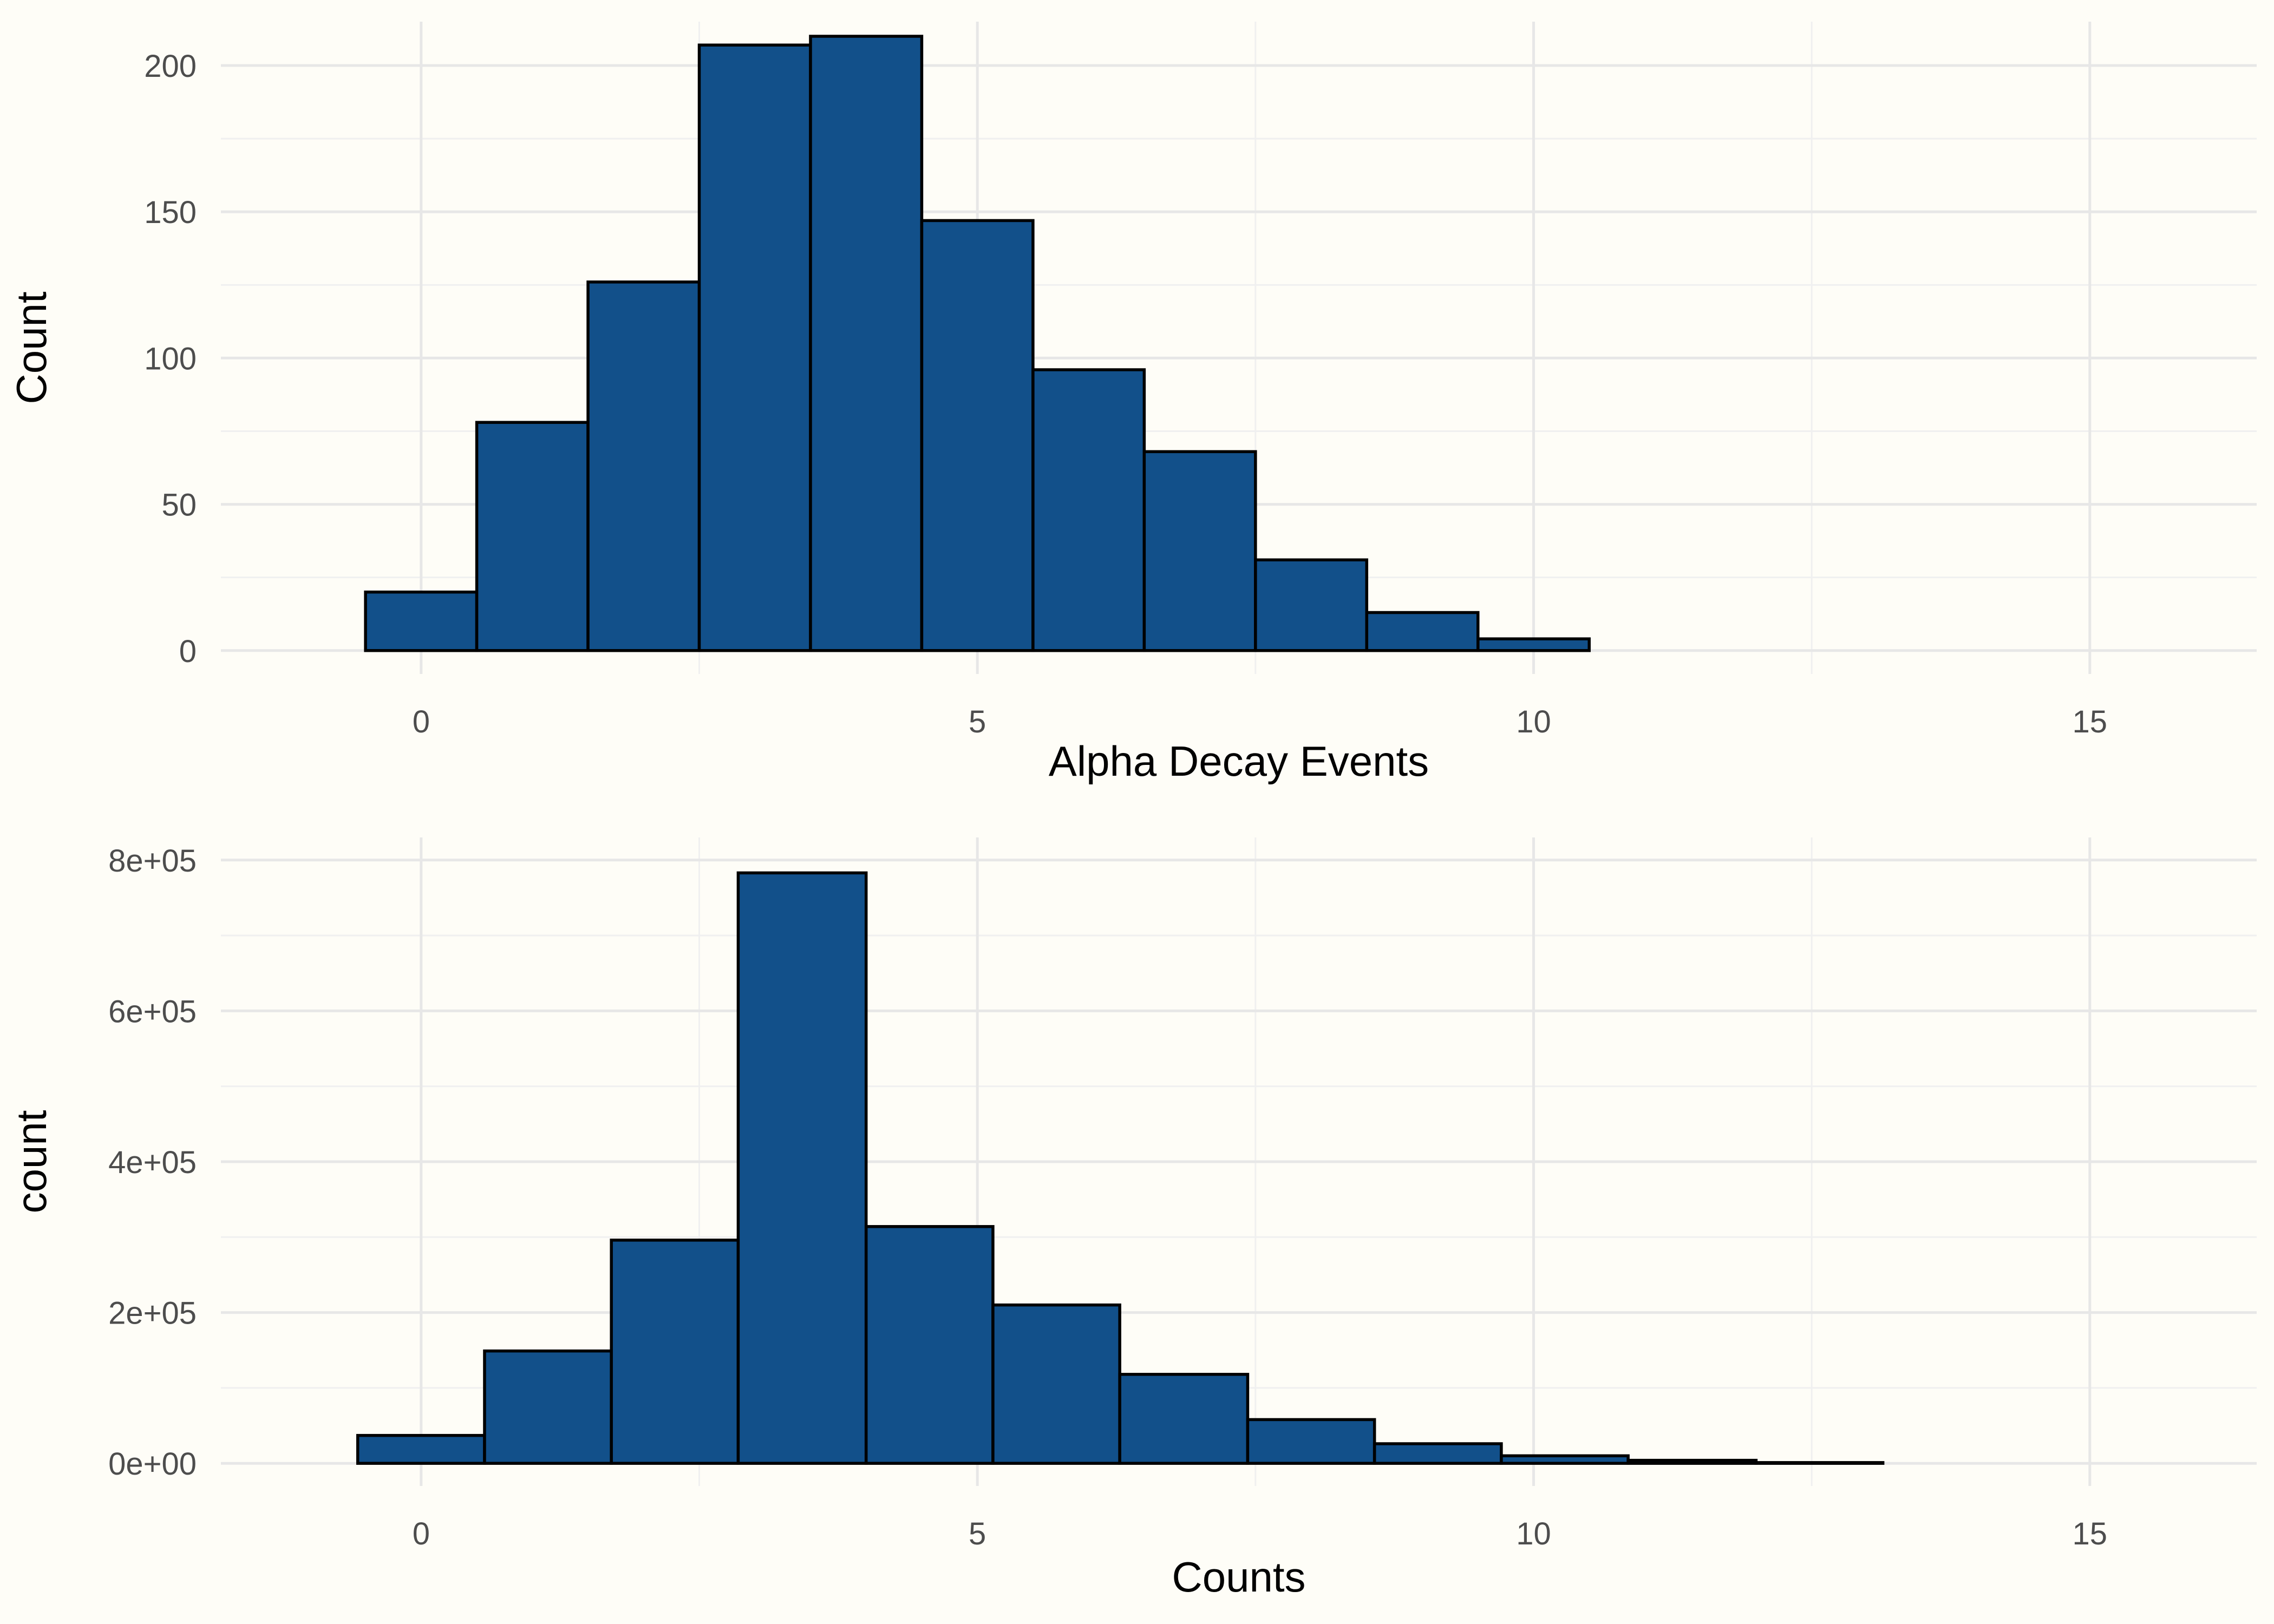  Describe the element at coordinates (153, 1464) in the screenshot. I see `panel1-y-tick-label: 0e+00` at that location.